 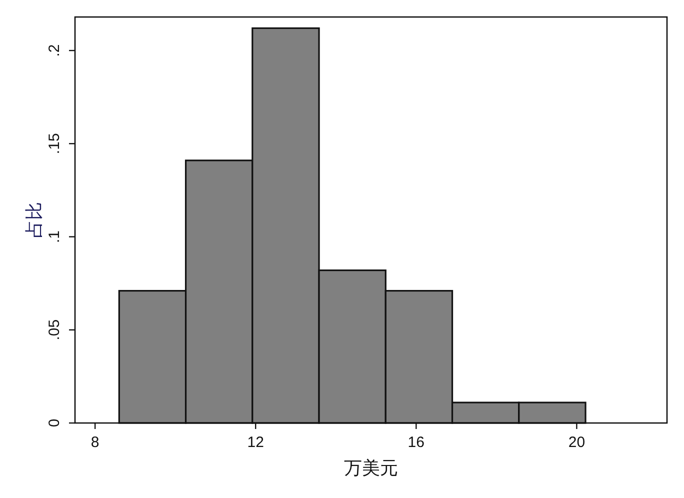 I want to click on y-tick-label: .2, so click(x=54, y=50).